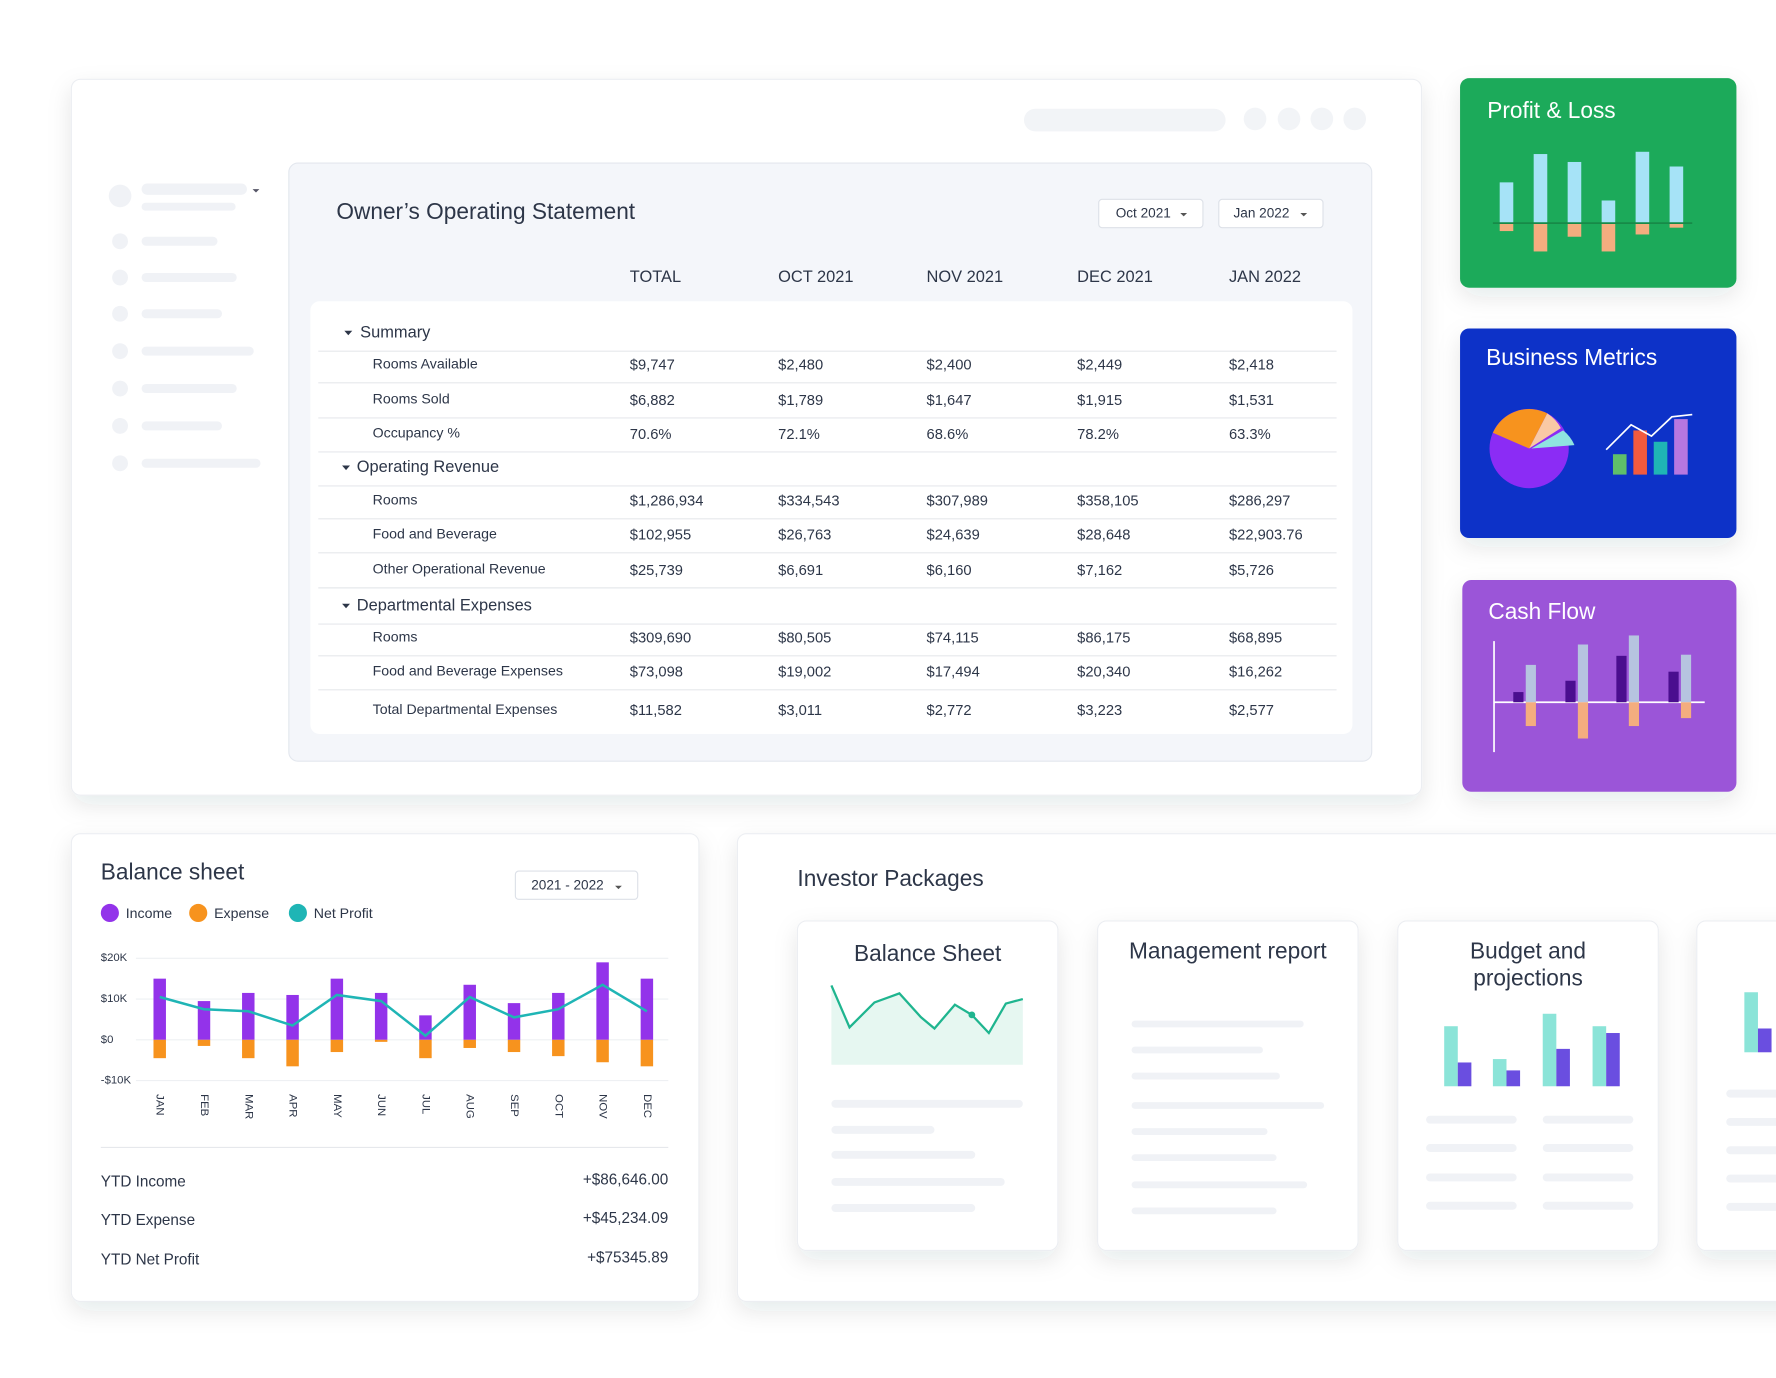 The width and height of the screenshot is (1776, 1378). What do you see at coordinates (655, 277) in the screenshot?
I see `column-header: TOTAL` at bounding box center [655, 277].